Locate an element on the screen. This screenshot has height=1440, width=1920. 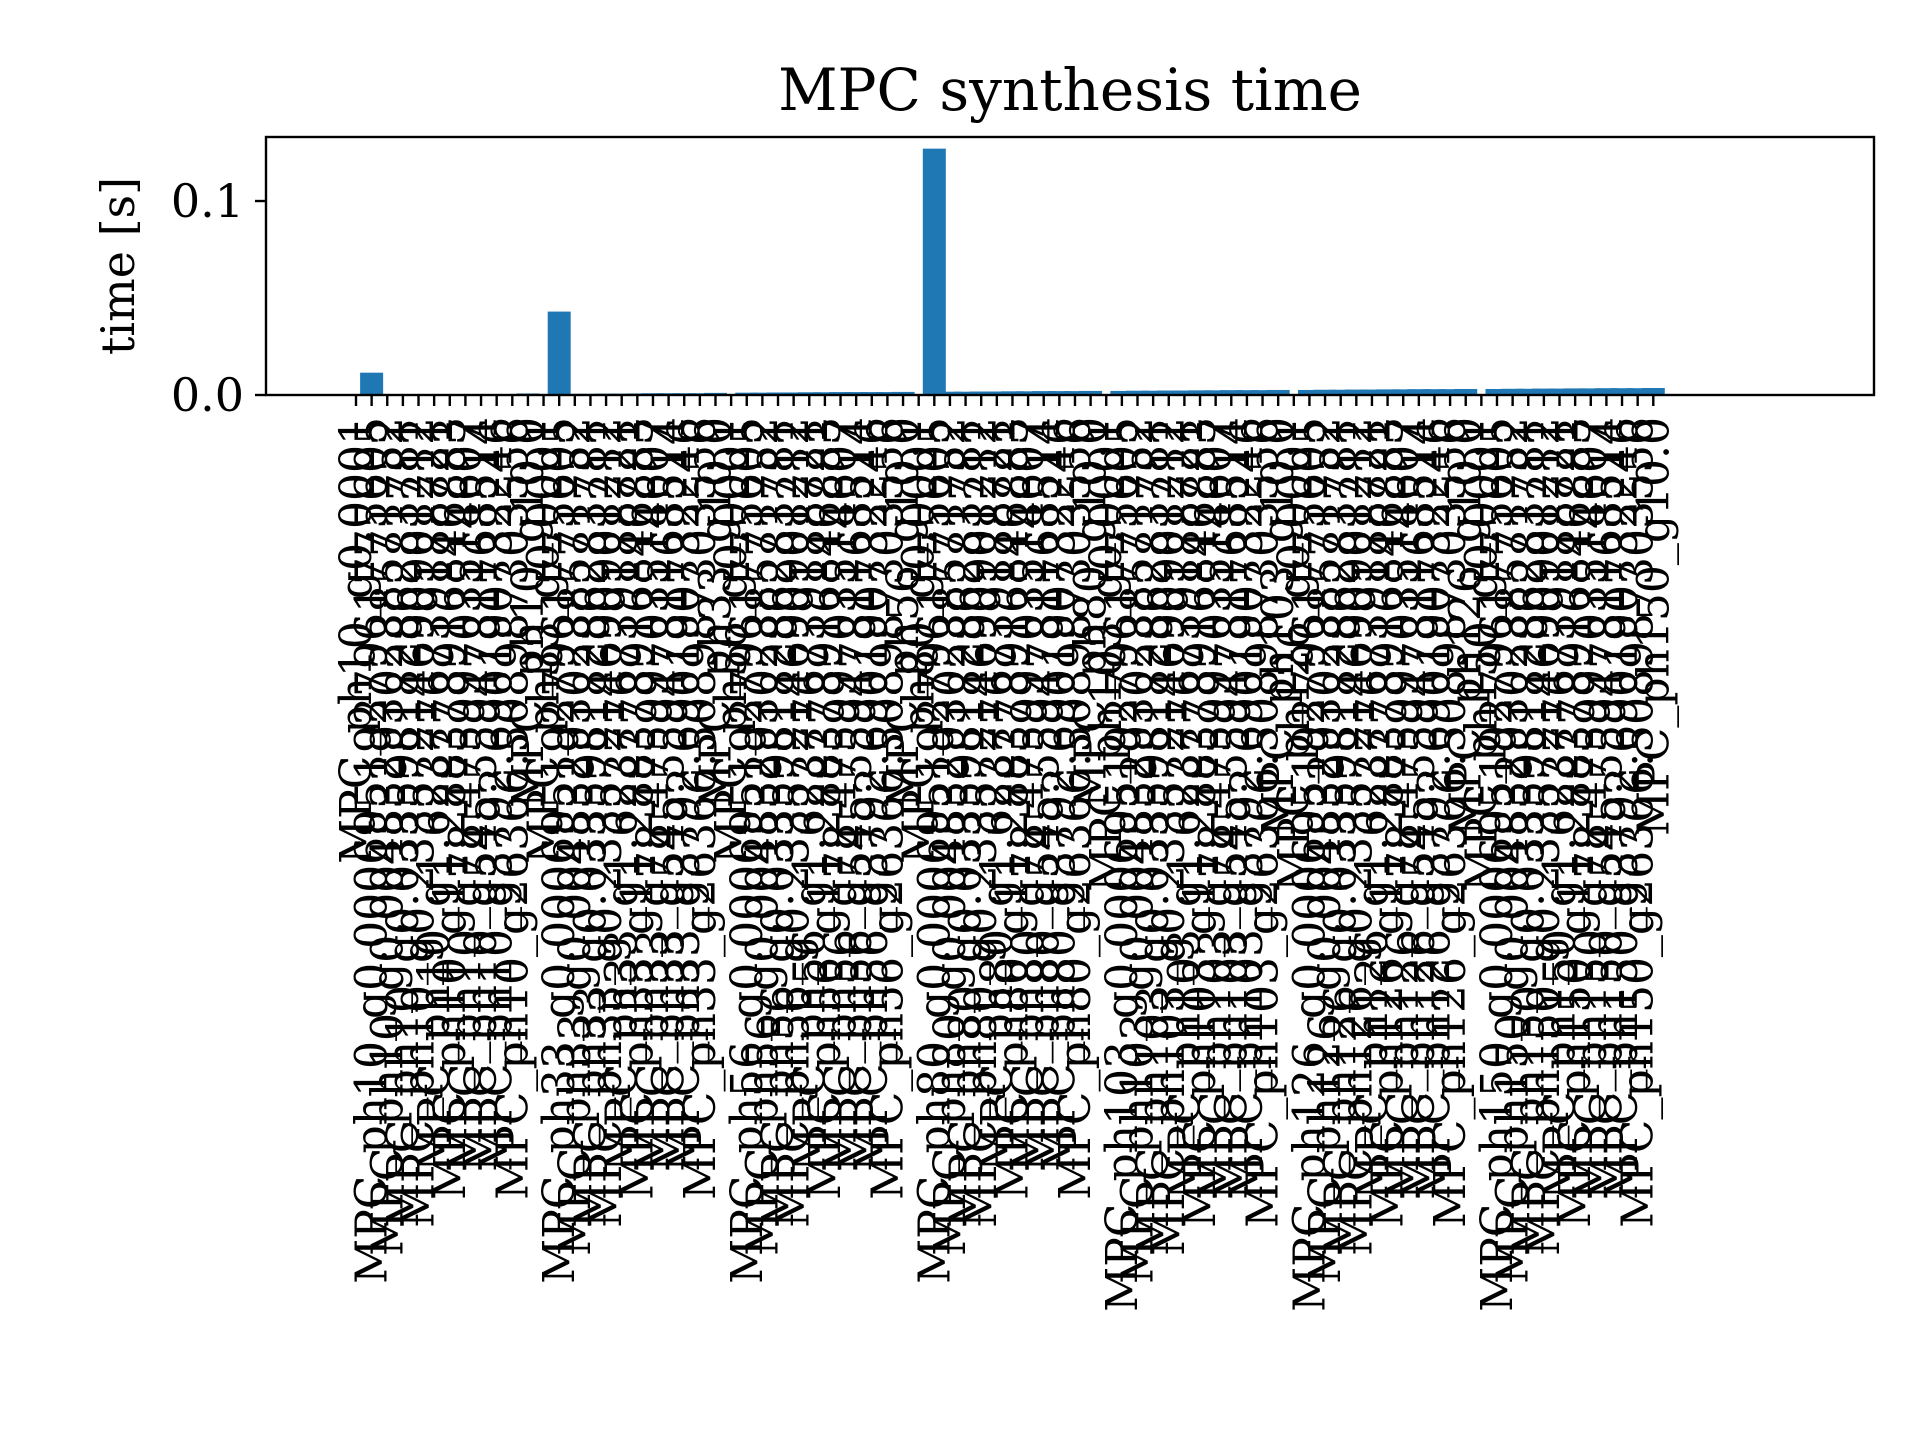
x-tick-label: MPC_ph126_g11.288378916846883 is located at coordinates (1388, 822).